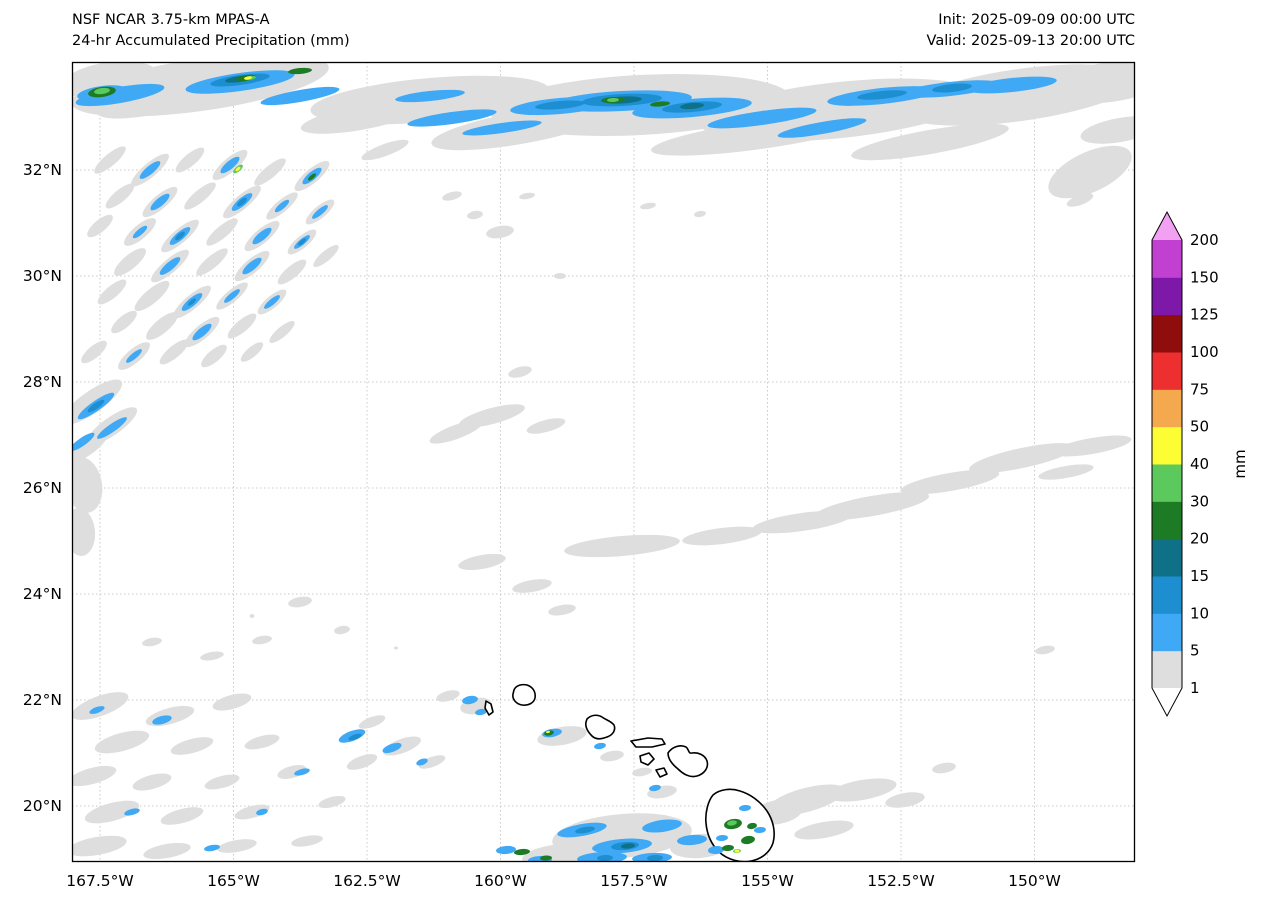  What do you see at coordinates (767, 881) in the screenshot?
I see `lon-label: 155°W` at bounding box center [767, 881].